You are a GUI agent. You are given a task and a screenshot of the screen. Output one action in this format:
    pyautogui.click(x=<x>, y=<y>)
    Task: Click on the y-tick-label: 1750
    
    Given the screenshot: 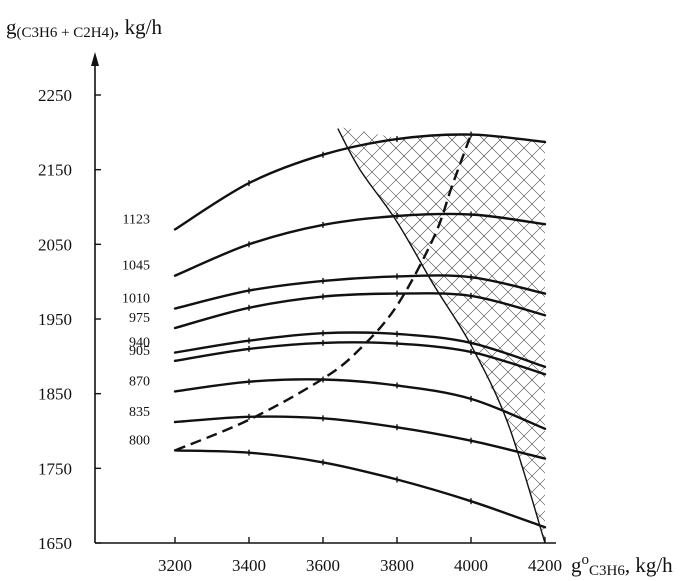 What is the action you would take?
    pyautogui.click(x=55, y=468)
    